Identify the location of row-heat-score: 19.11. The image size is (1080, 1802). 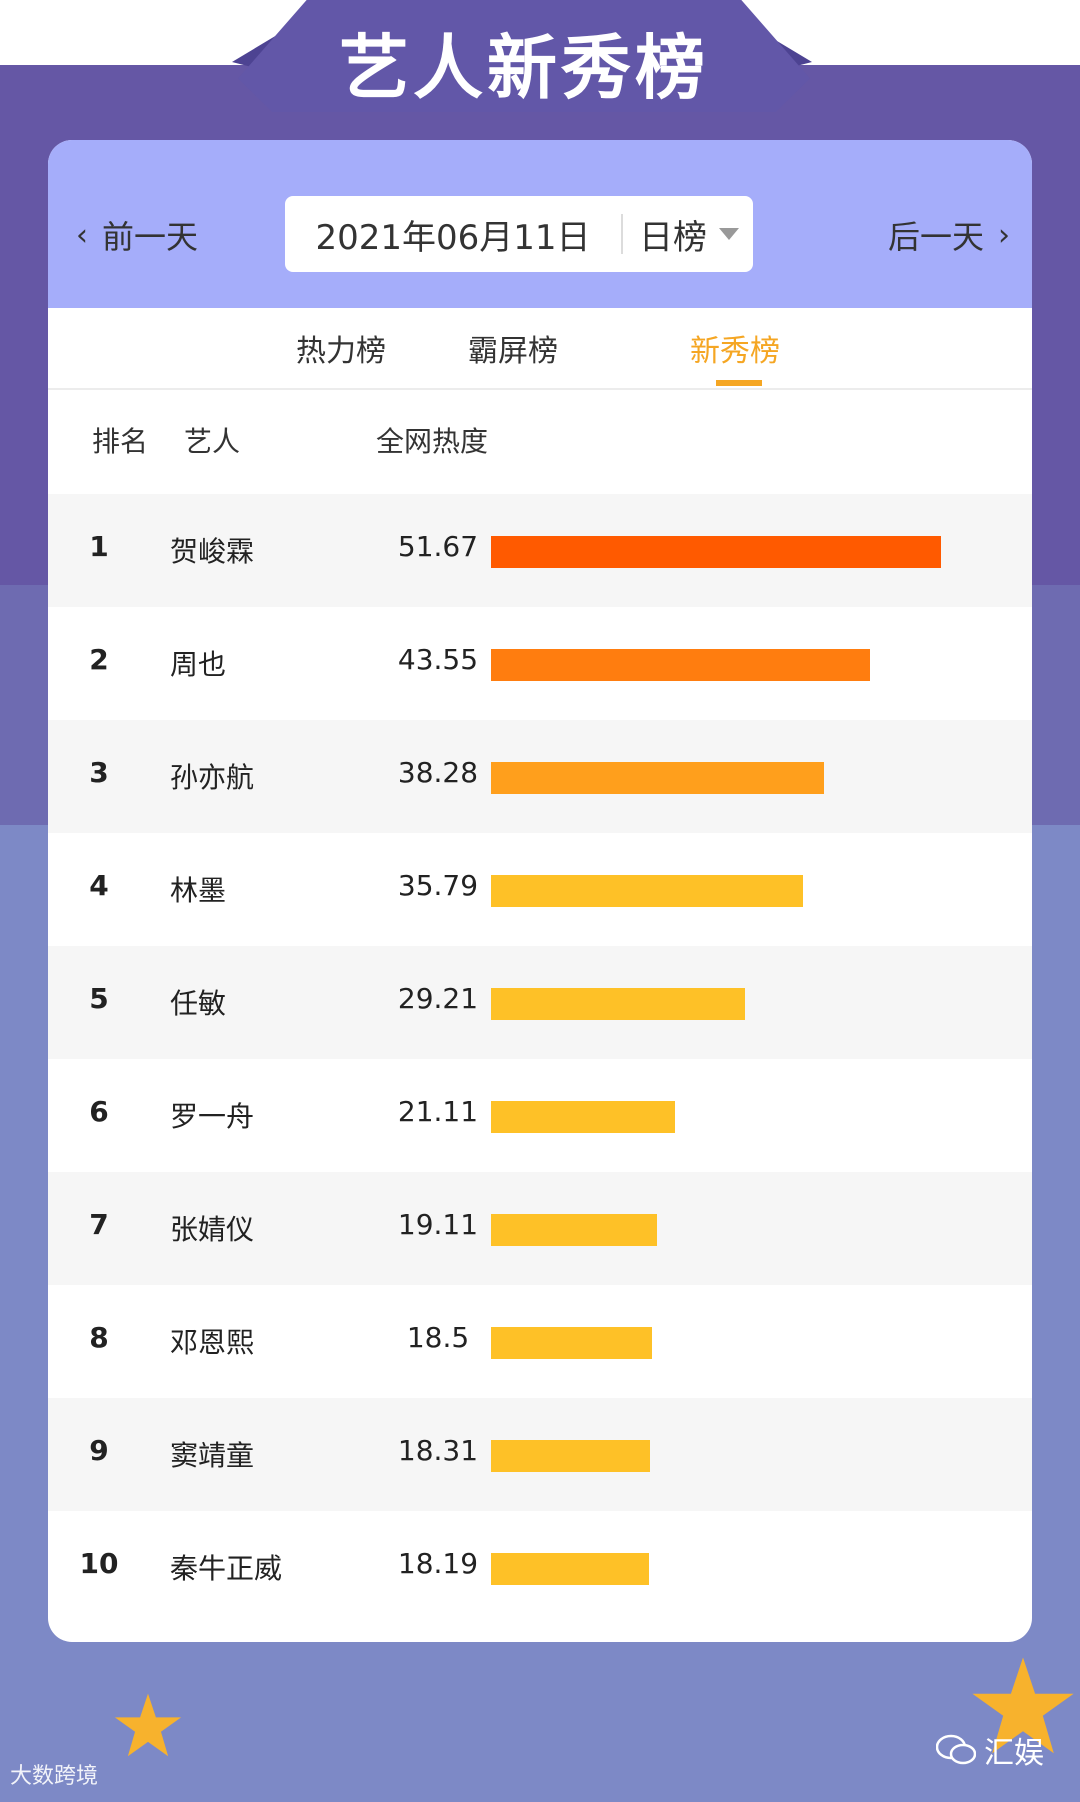
(438, 1224).